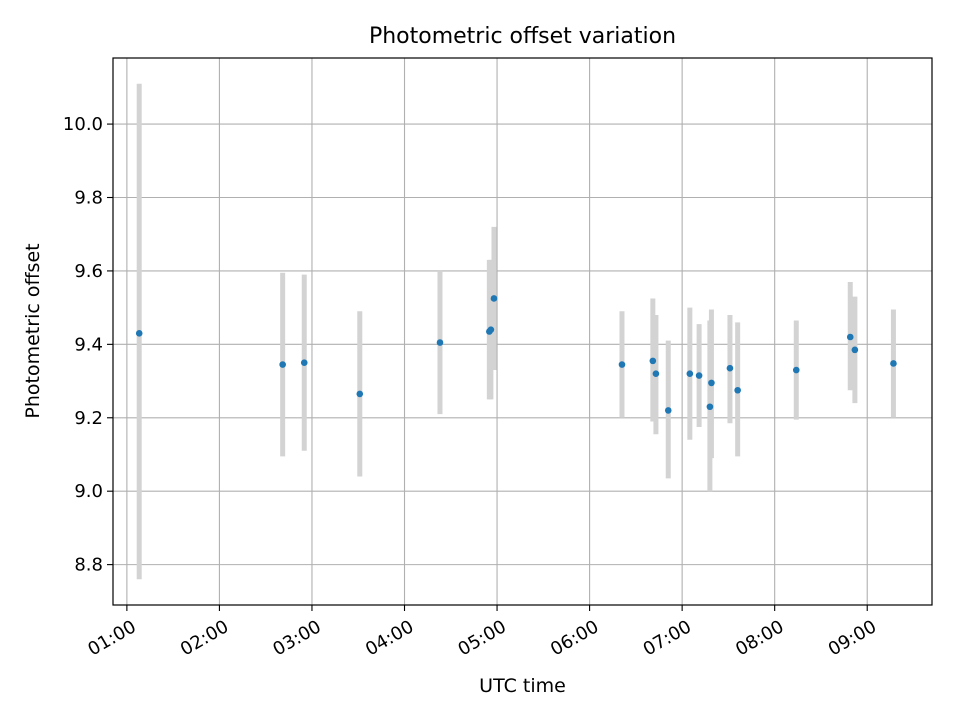 The height and width of the screenshot is (724, 960). Describe the element at coordinates (88, 491) in the screenshot. I see `y-tick-label: 9.0` at that location.